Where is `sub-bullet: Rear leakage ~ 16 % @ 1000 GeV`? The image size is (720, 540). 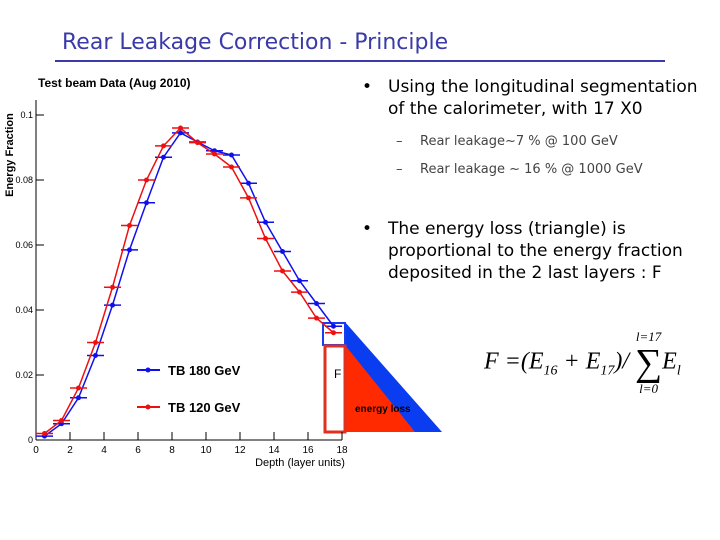
sub-bullet: Rear leakage ~ 16 % @ 1000 GeV is located at coordinates (549, 170).